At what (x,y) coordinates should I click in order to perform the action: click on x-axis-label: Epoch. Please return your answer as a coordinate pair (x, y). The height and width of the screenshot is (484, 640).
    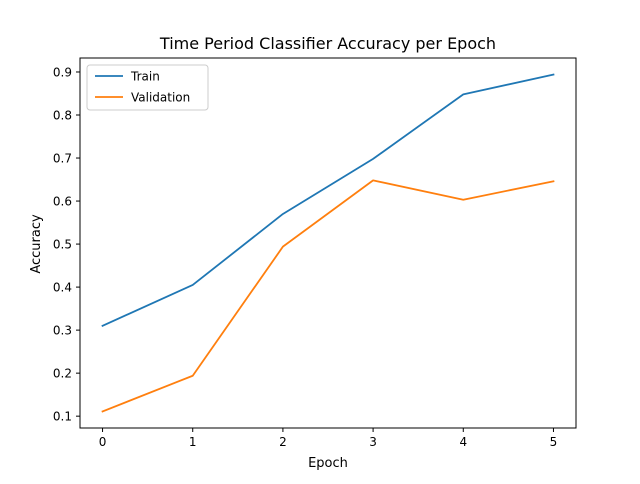
    Looking at the image, I should click on (328, 463).